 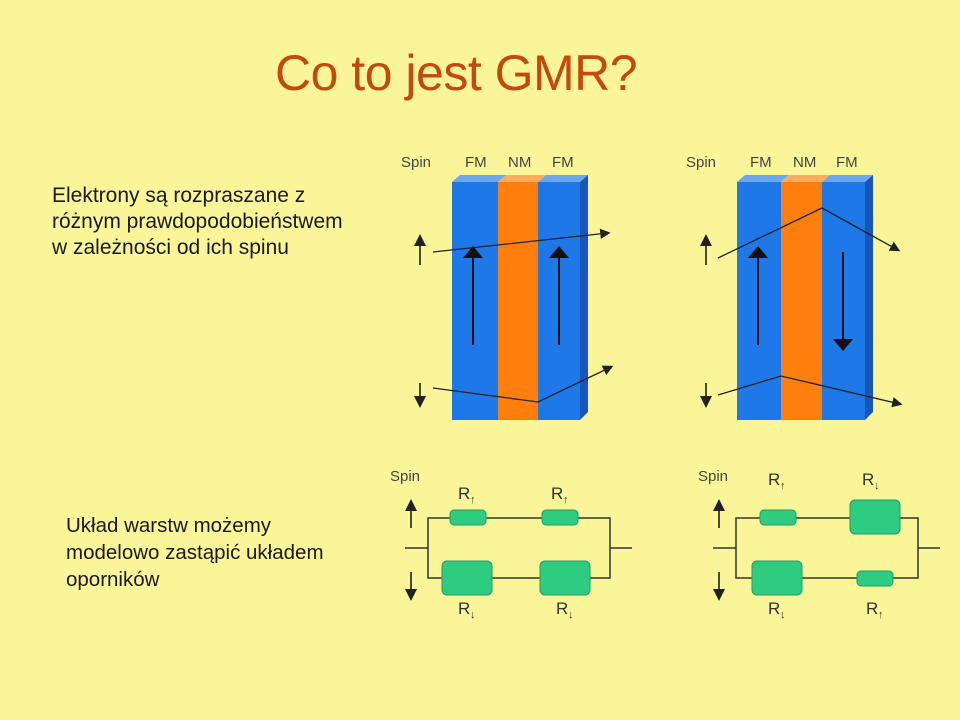 I want to click on layer-stack-antiparallel: Spin FM NM FM, so click(x=794, y=287).